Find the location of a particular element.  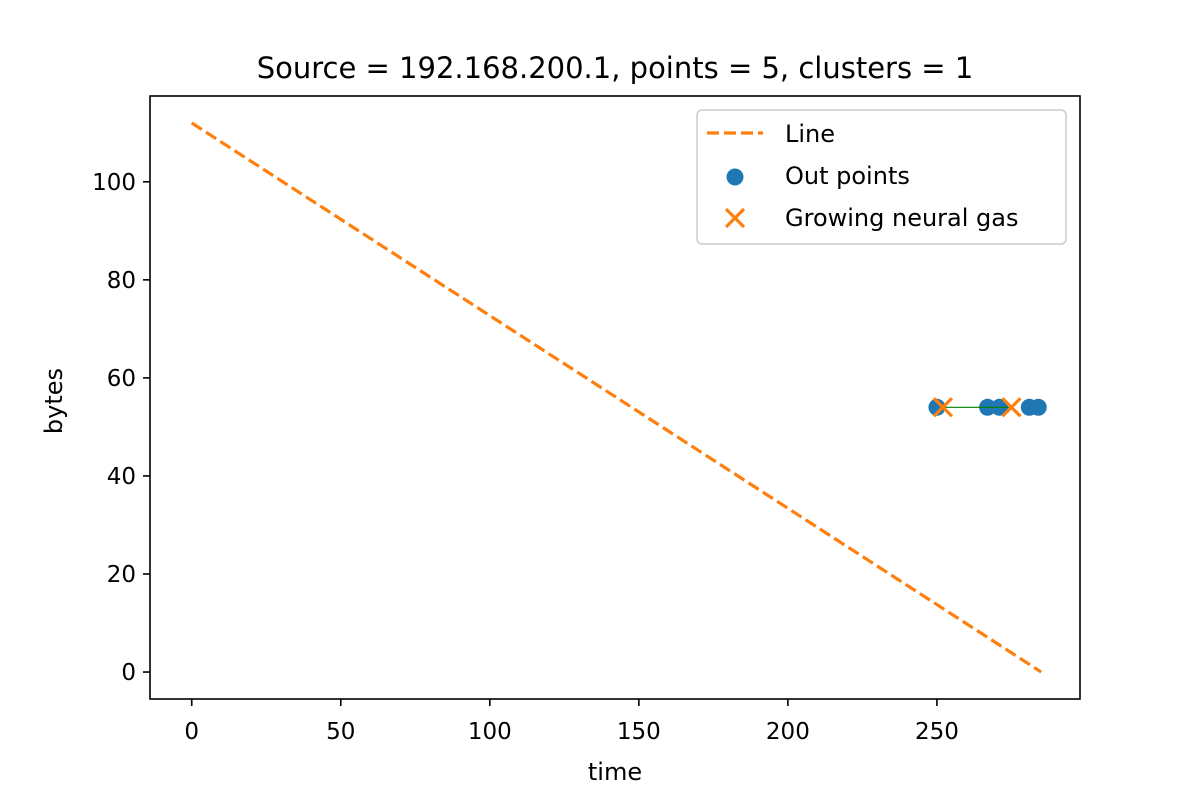

legend: Line Out points Growing neural gas is located at coordinates (881, 177).